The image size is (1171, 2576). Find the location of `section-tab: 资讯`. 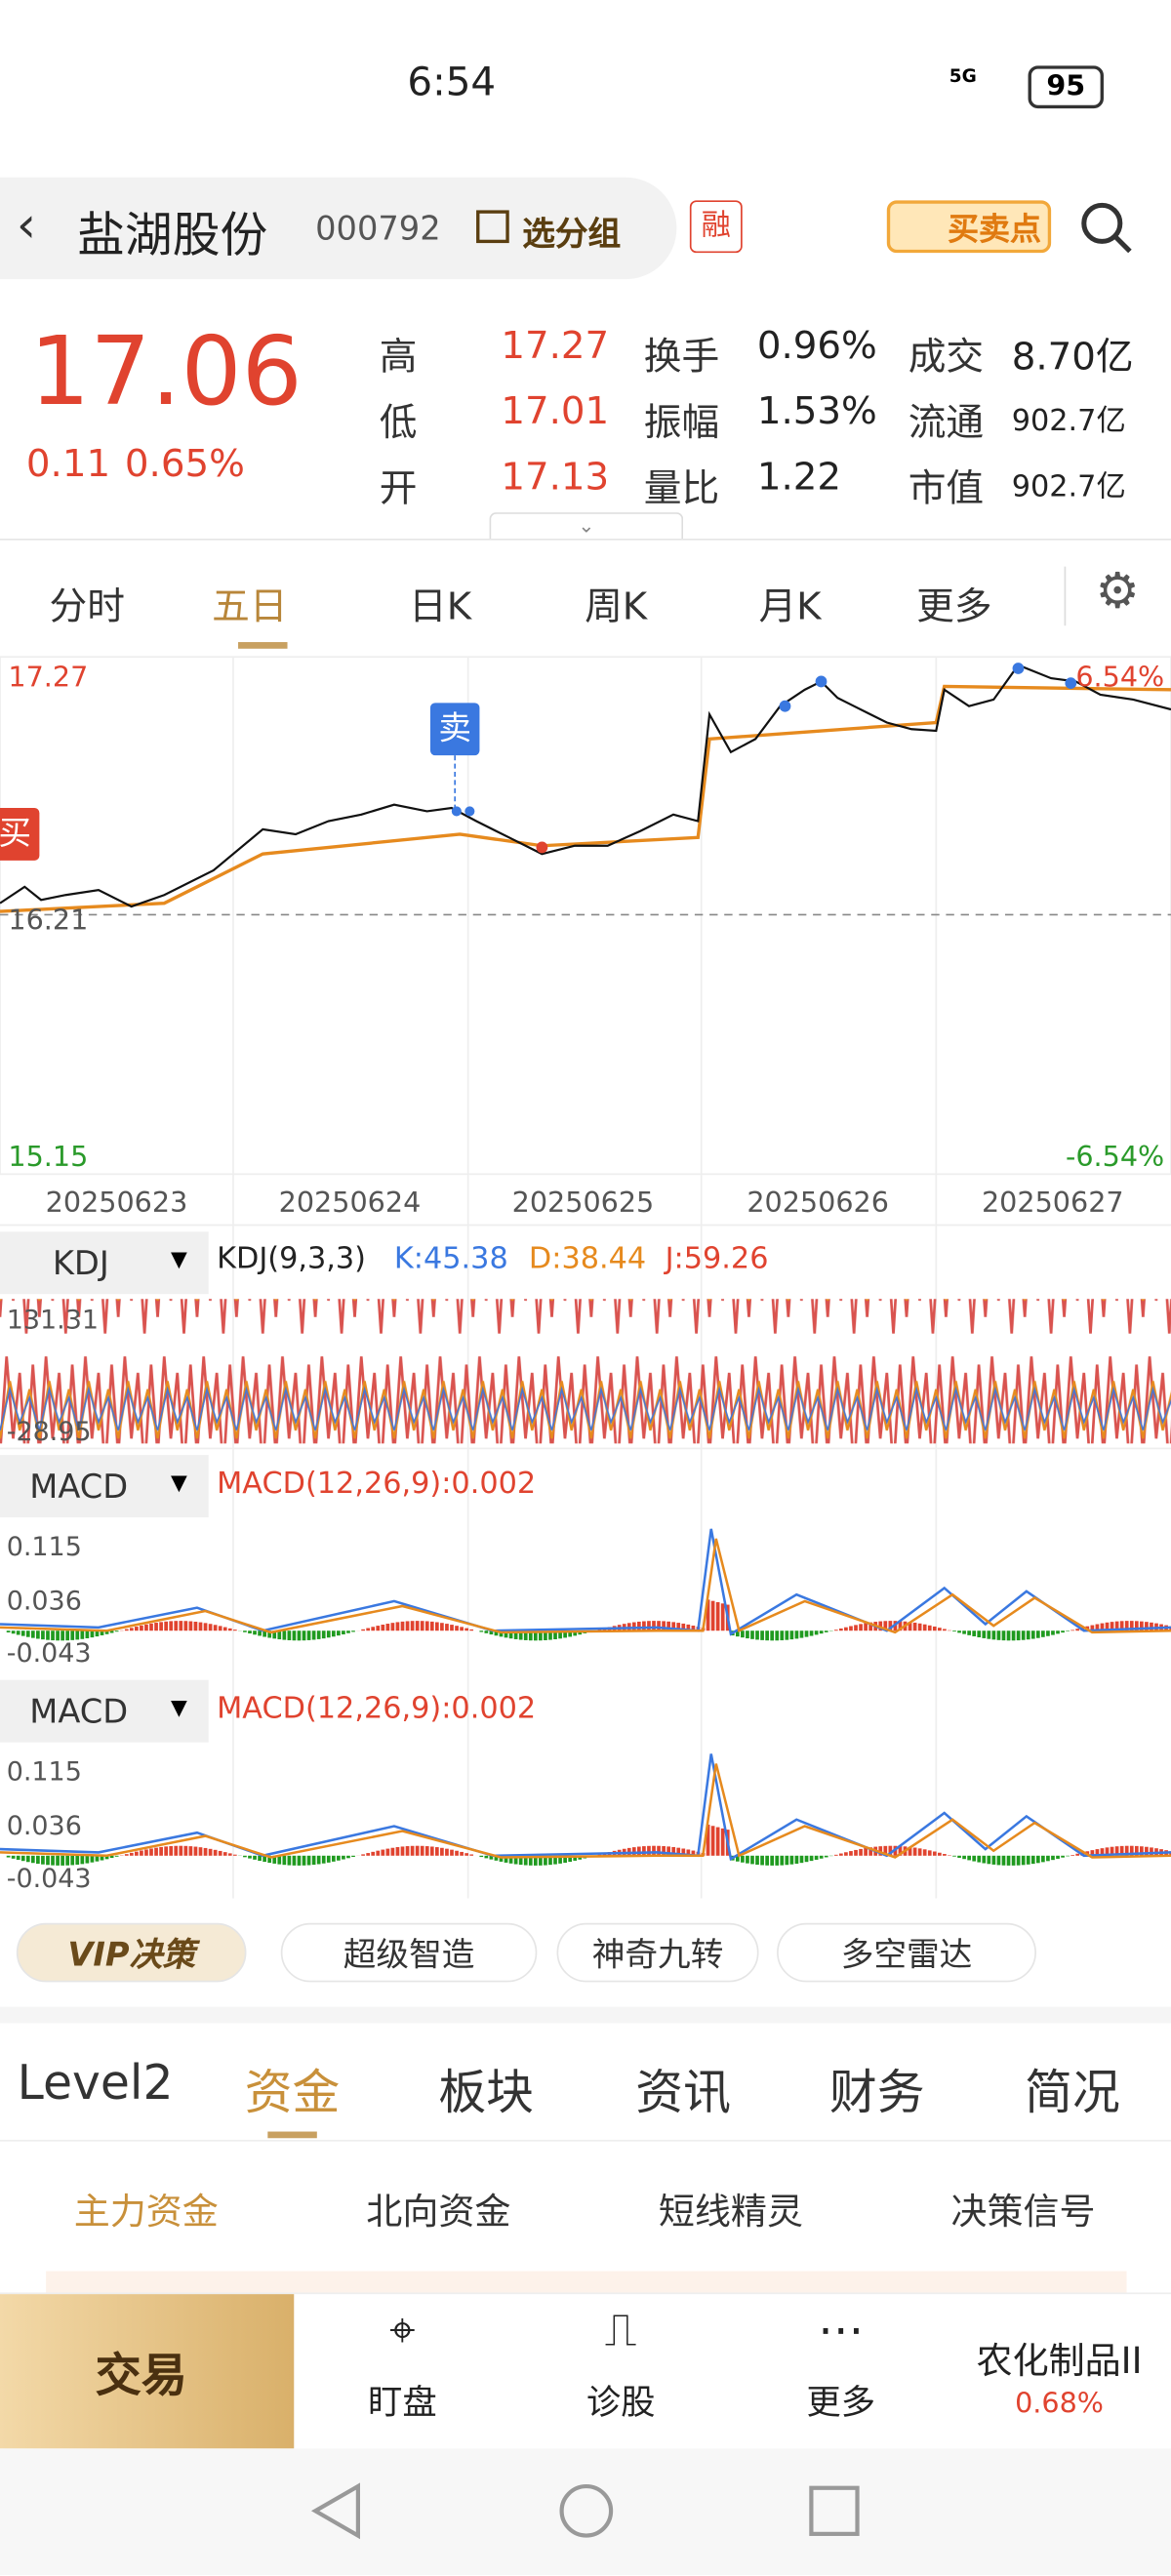

section-tab: 资讯 is located at coordinates (683, 2092).